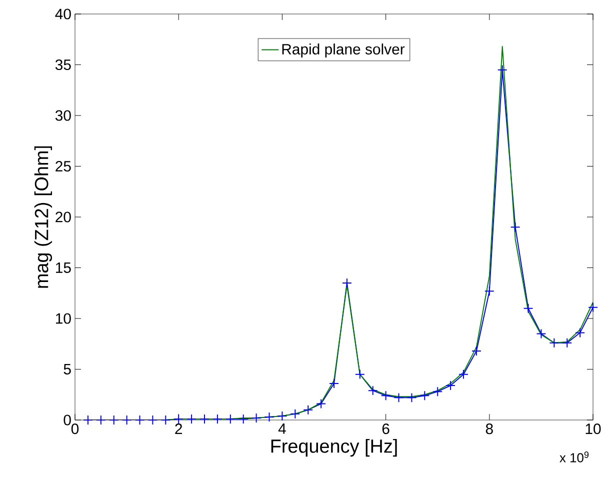  Describe the element at coordinates (75, 429) in the screenshot. I see `x-tick-label: 0` at that location.